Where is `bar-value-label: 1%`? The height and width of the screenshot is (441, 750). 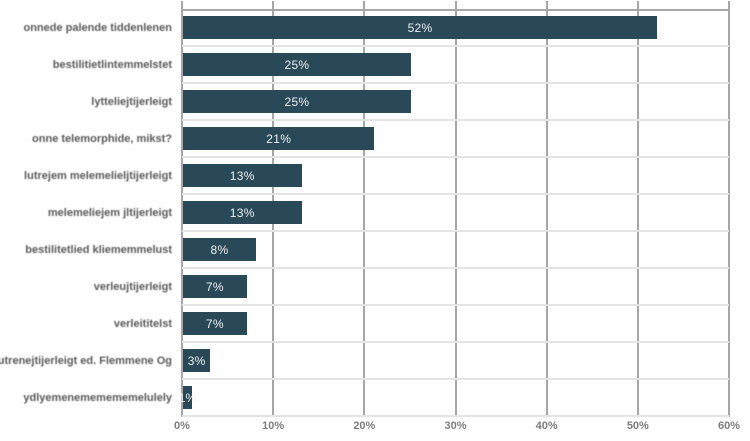
bar-value-label: 1% is located at coordinates (187, 397).